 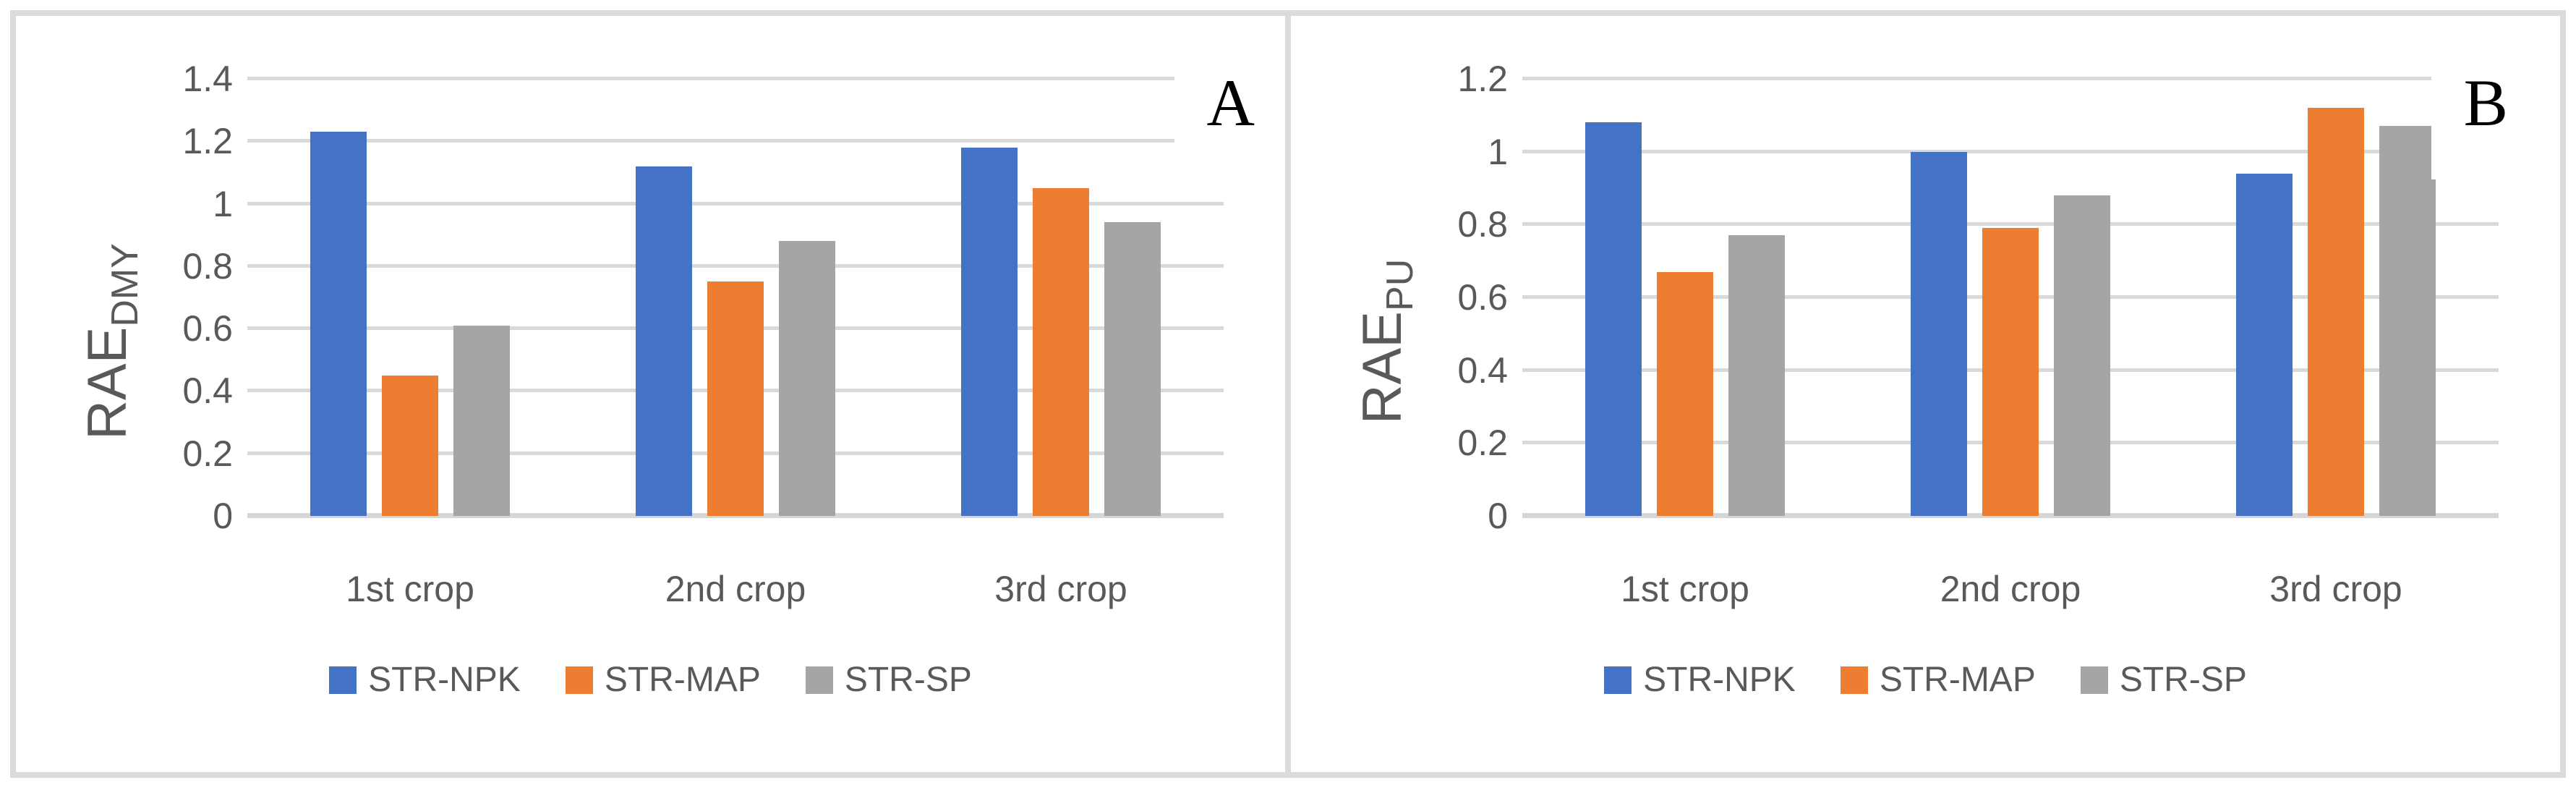 What do you see at coordinates (2474, 120) in the screenshot?
I see `panel-letter: B` at bounding box center [2474, 120].